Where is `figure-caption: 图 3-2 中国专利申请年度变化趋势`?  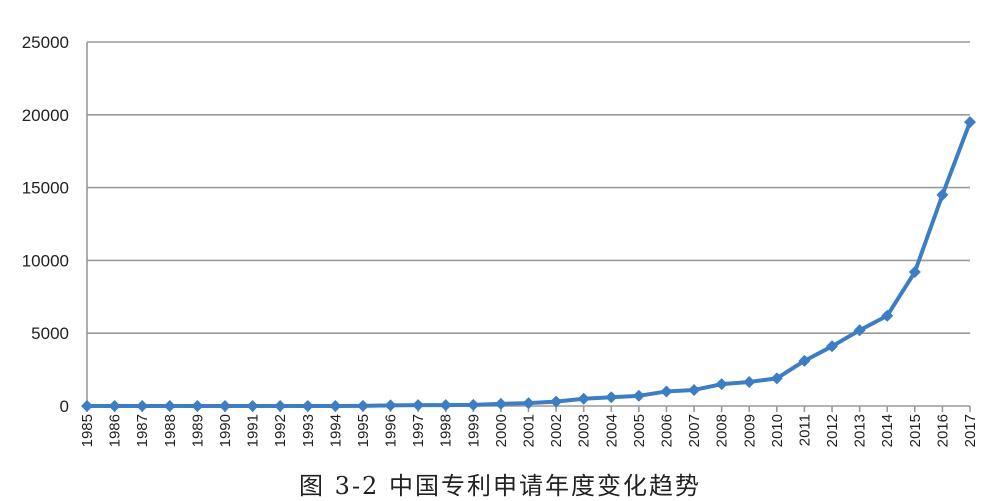
figure-caption: 图 3-2 中国专利申请年度变化趋势 is located at coordinates (500, 486).